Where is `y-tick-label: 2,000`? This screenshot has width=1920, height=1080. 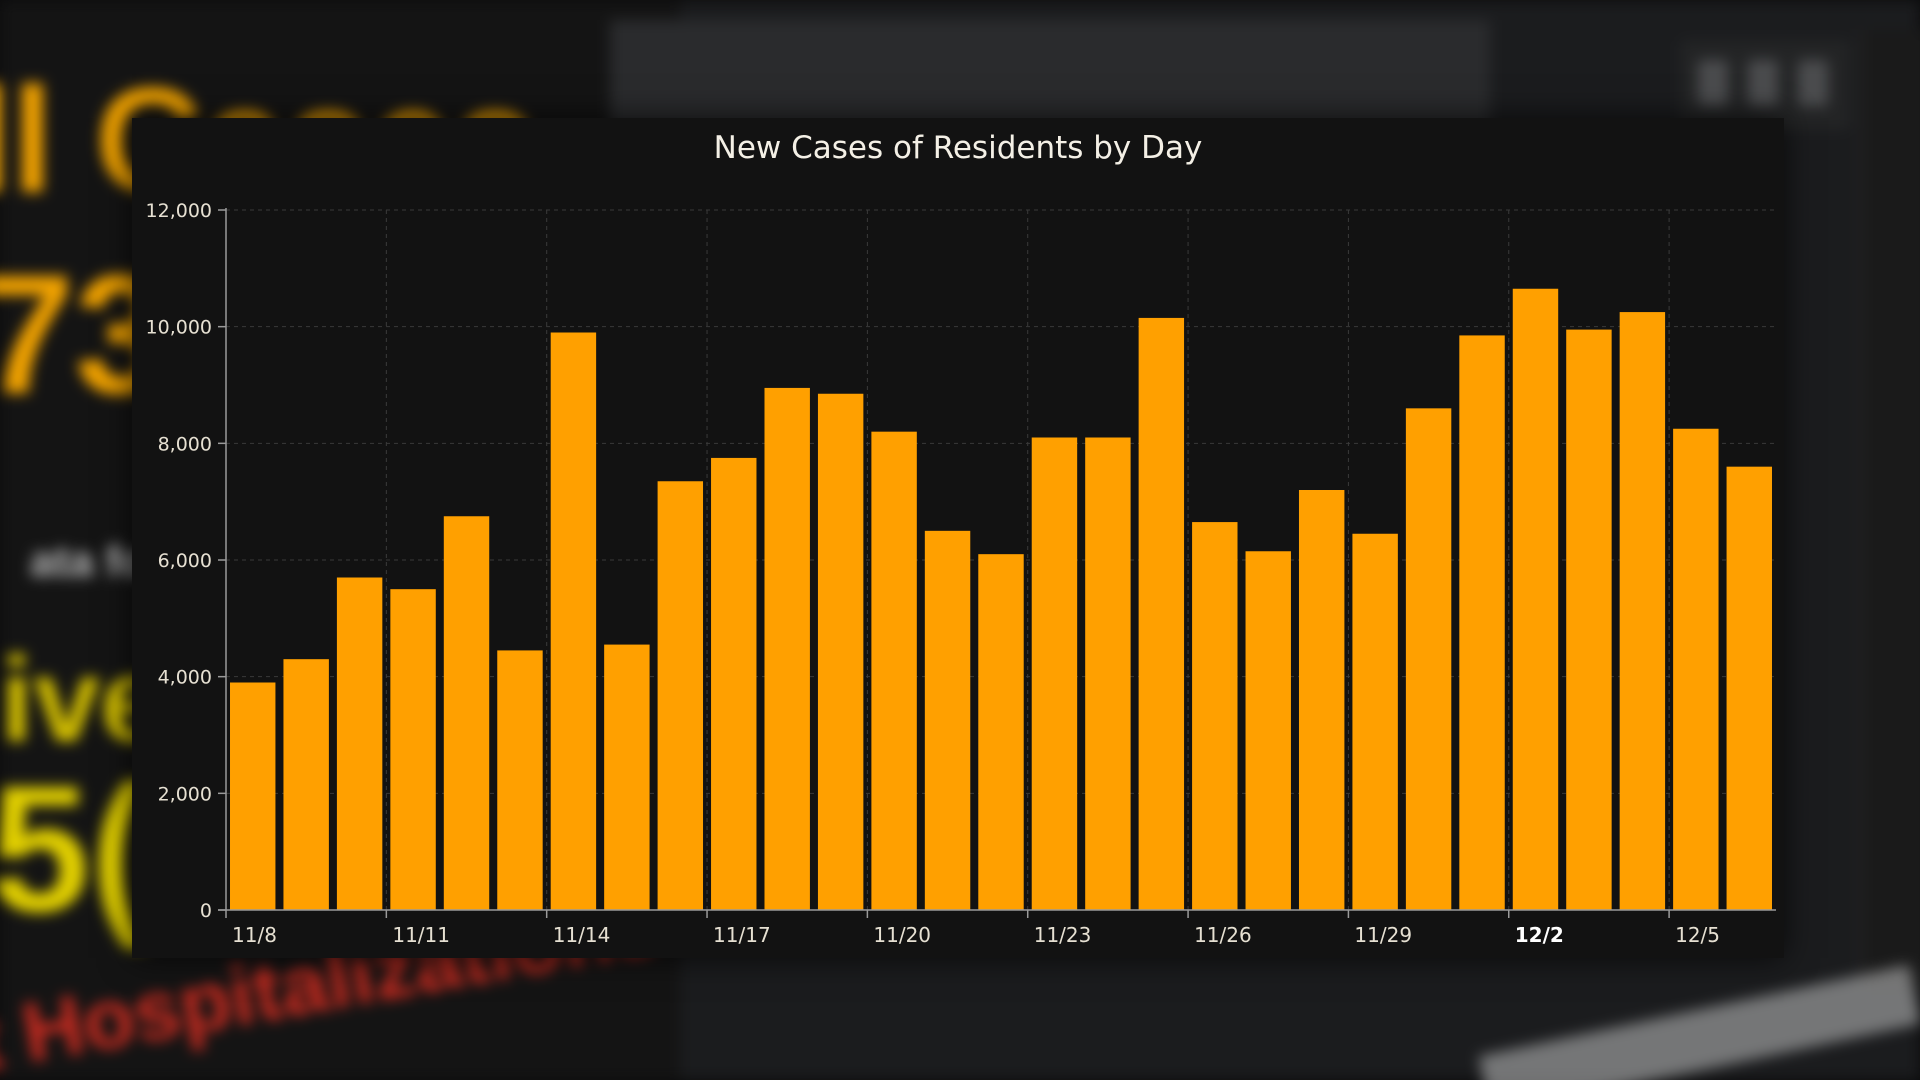
y-tick-label: 2,000 is located at coordinates (185, 794).